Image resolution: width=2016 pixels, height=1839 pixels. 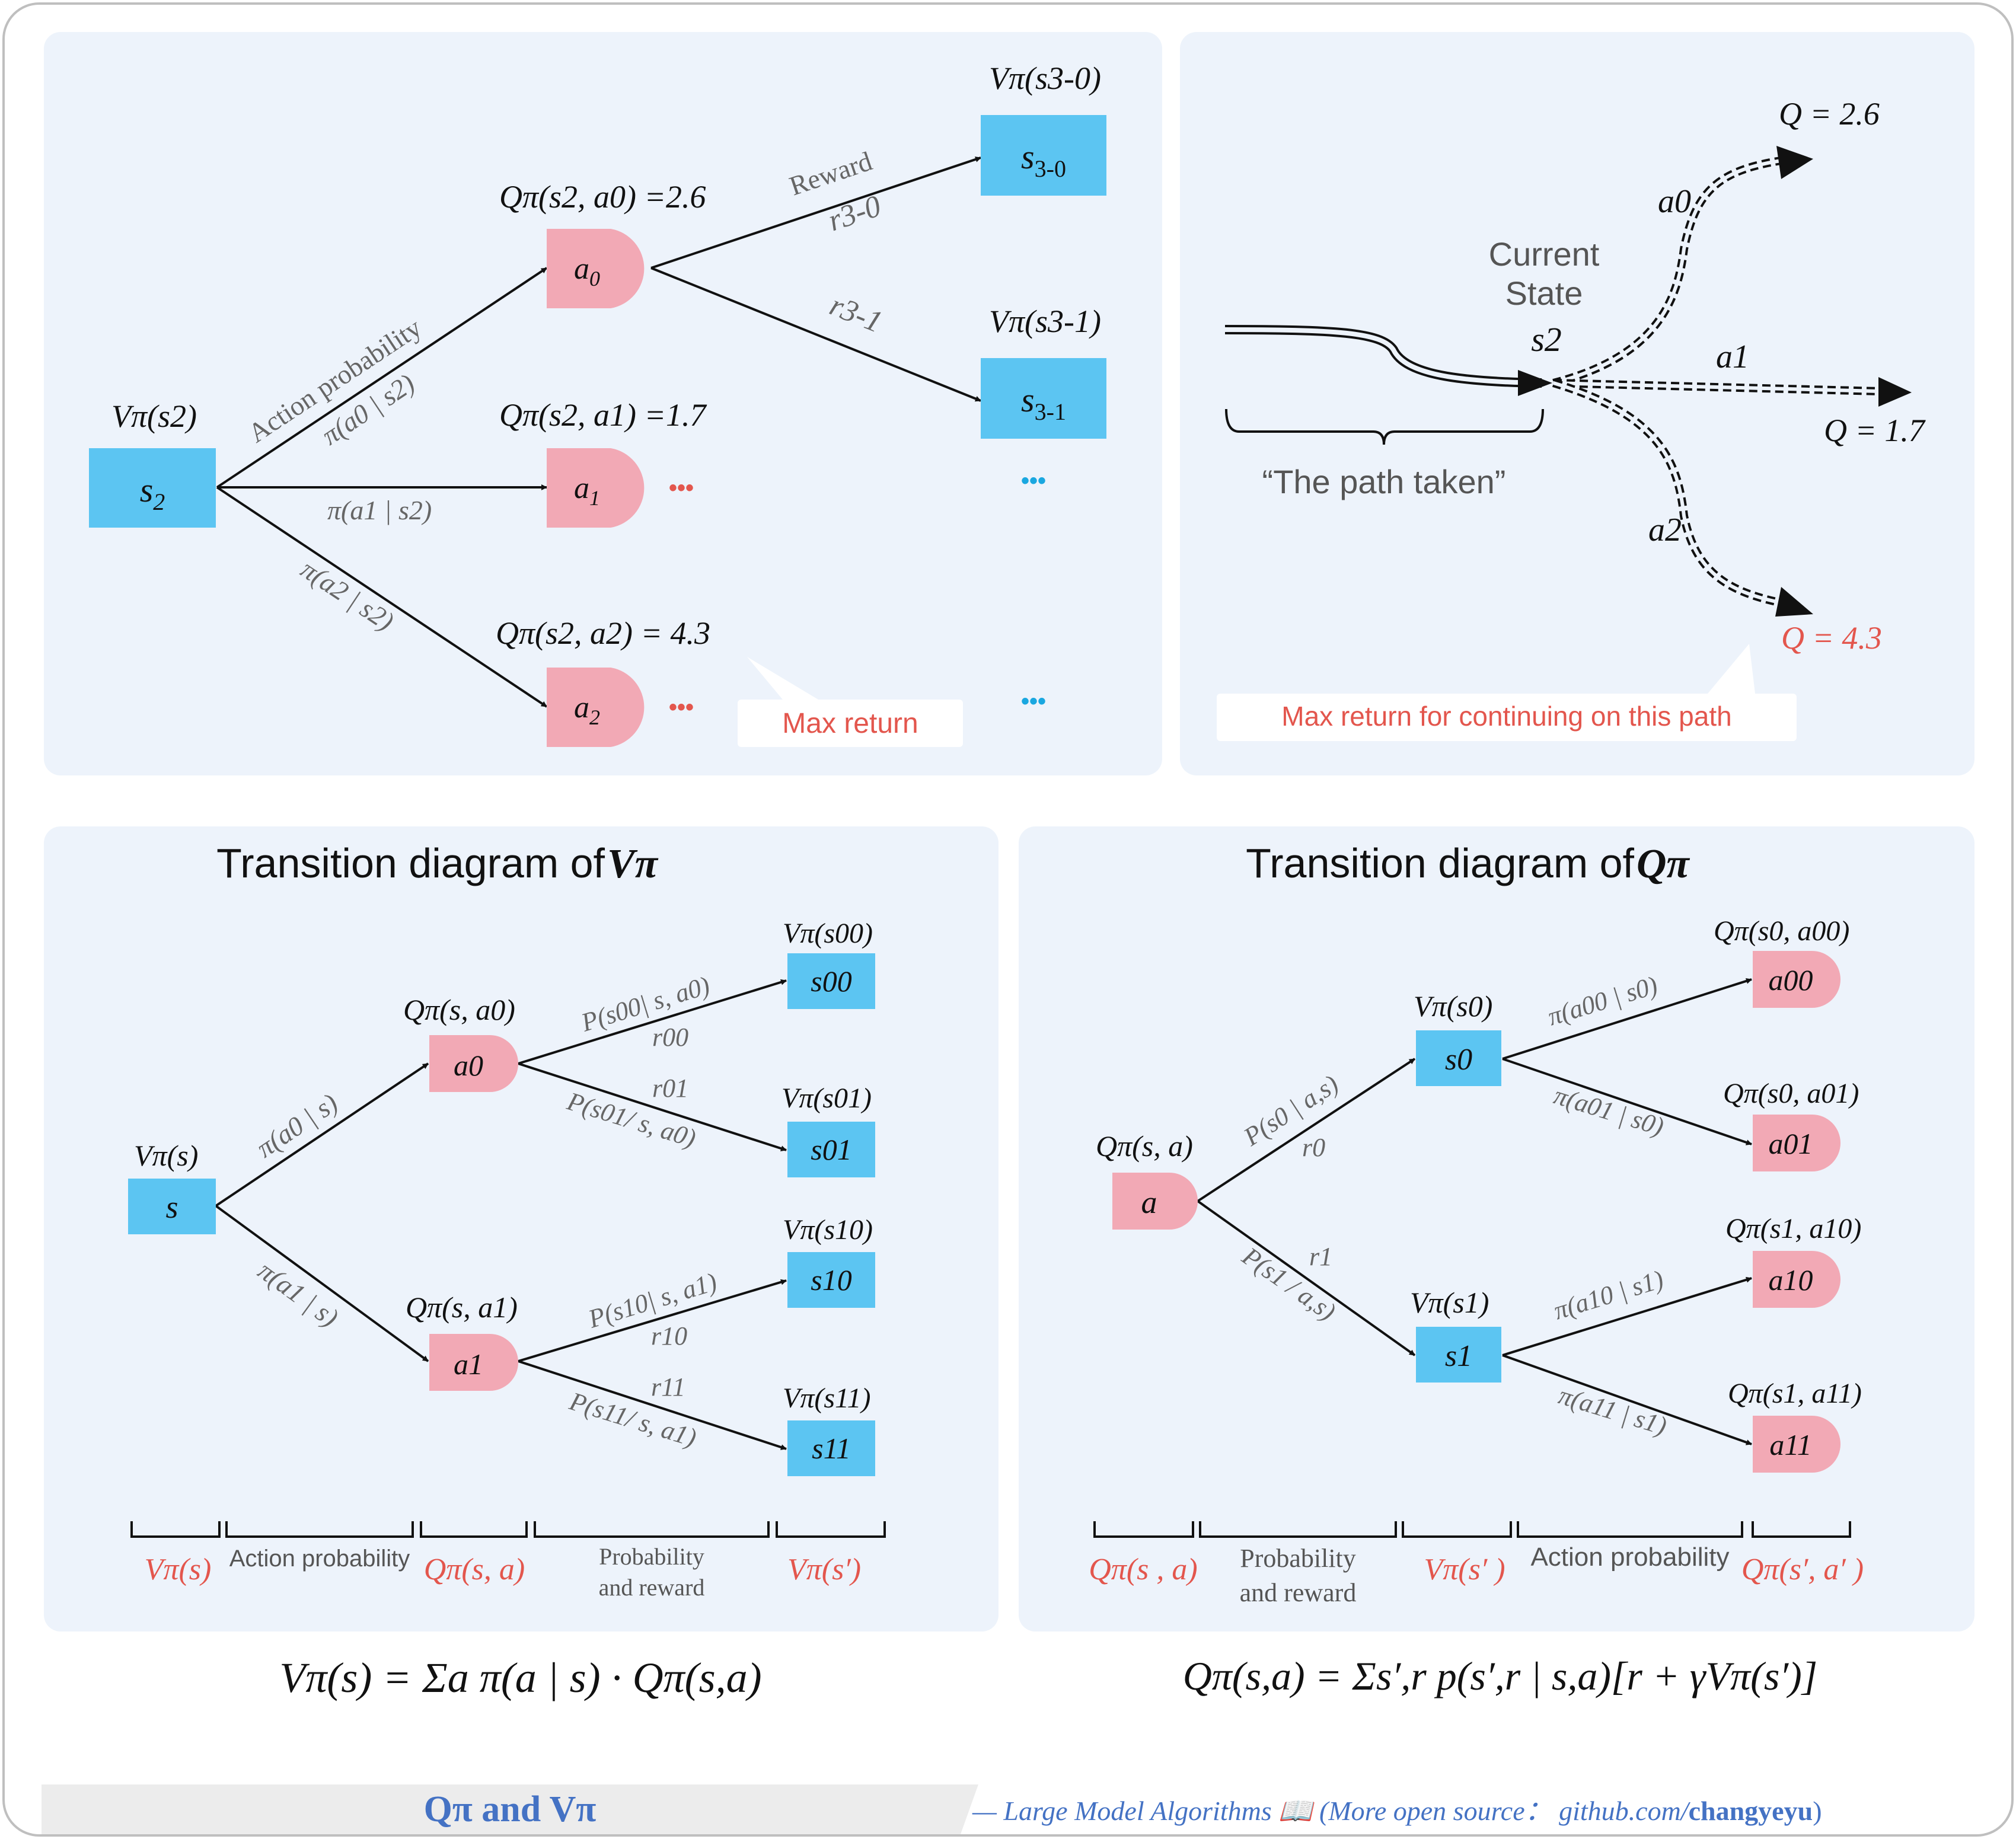 I want to click on br-footer-2: Probability and reward, so click(x=1298, y=1575).